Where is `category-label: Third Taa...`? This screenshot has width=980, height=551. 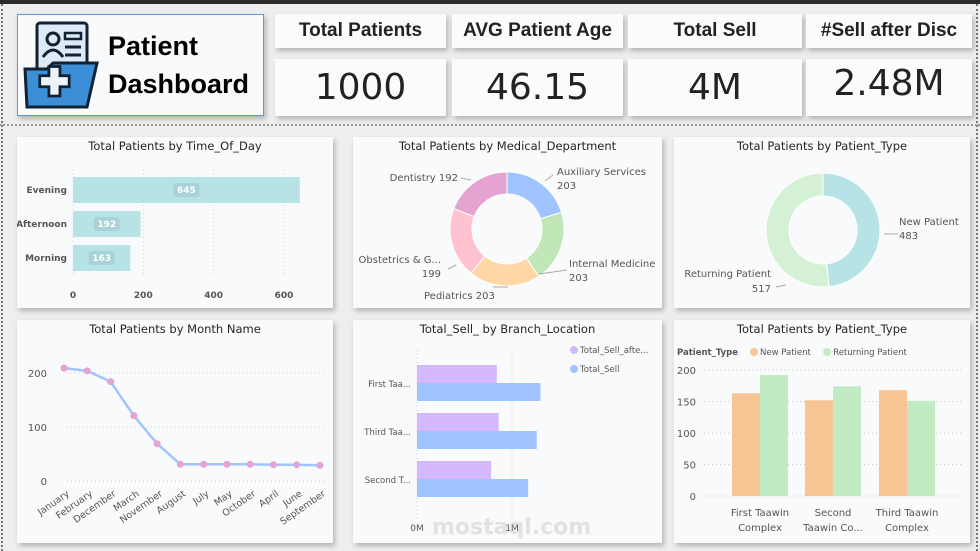 category-label: Third Taa... is located at coordinates (387, 433).